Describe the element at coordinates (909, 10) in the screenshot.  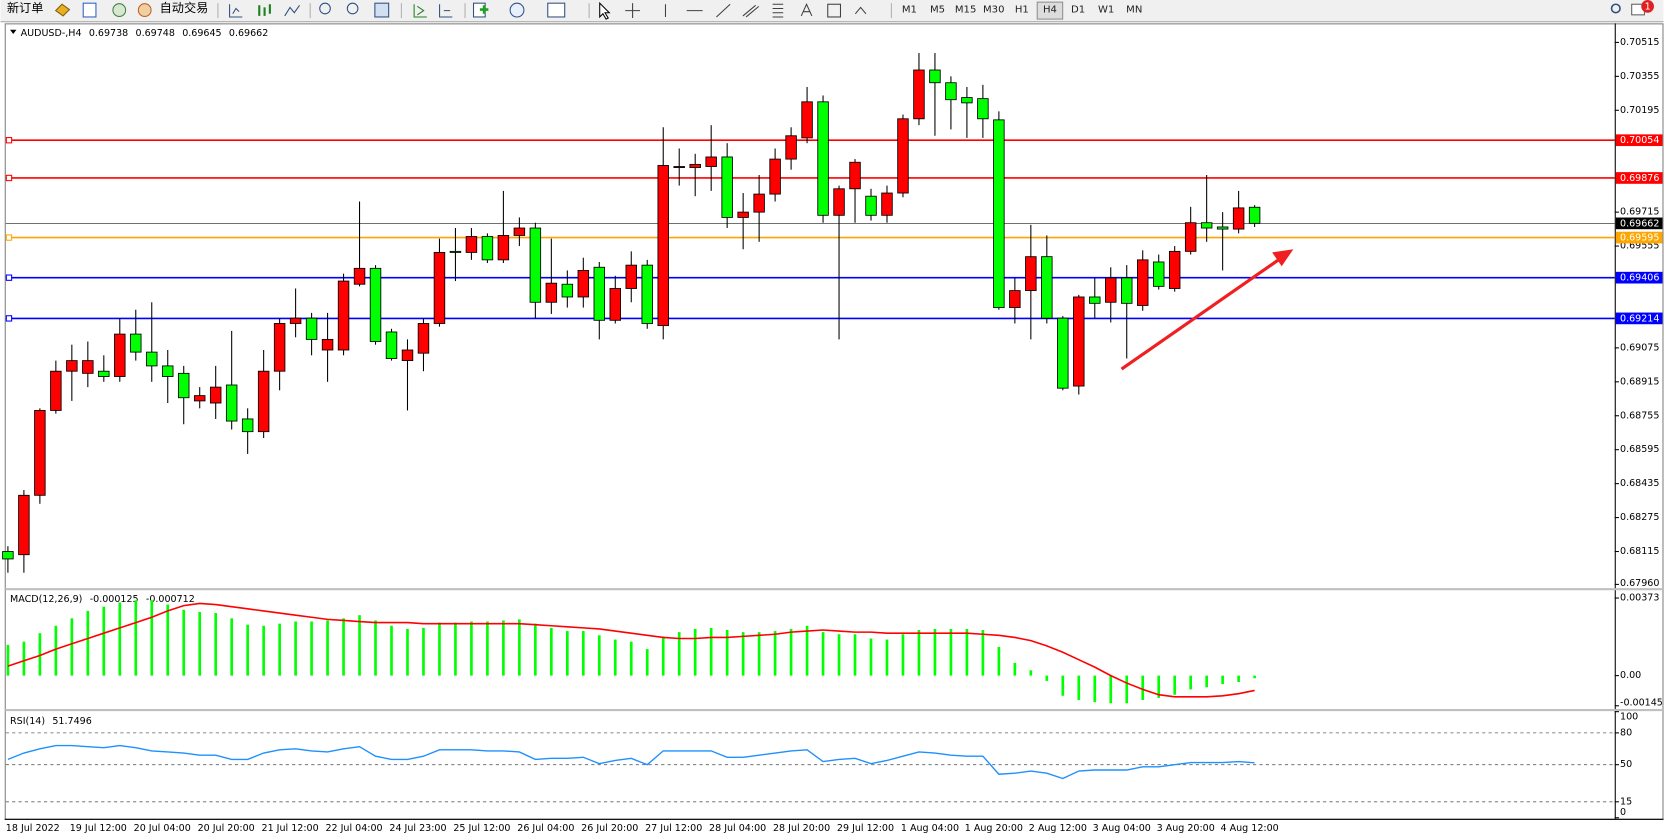
I see `timeframe-button: M1` at that location.